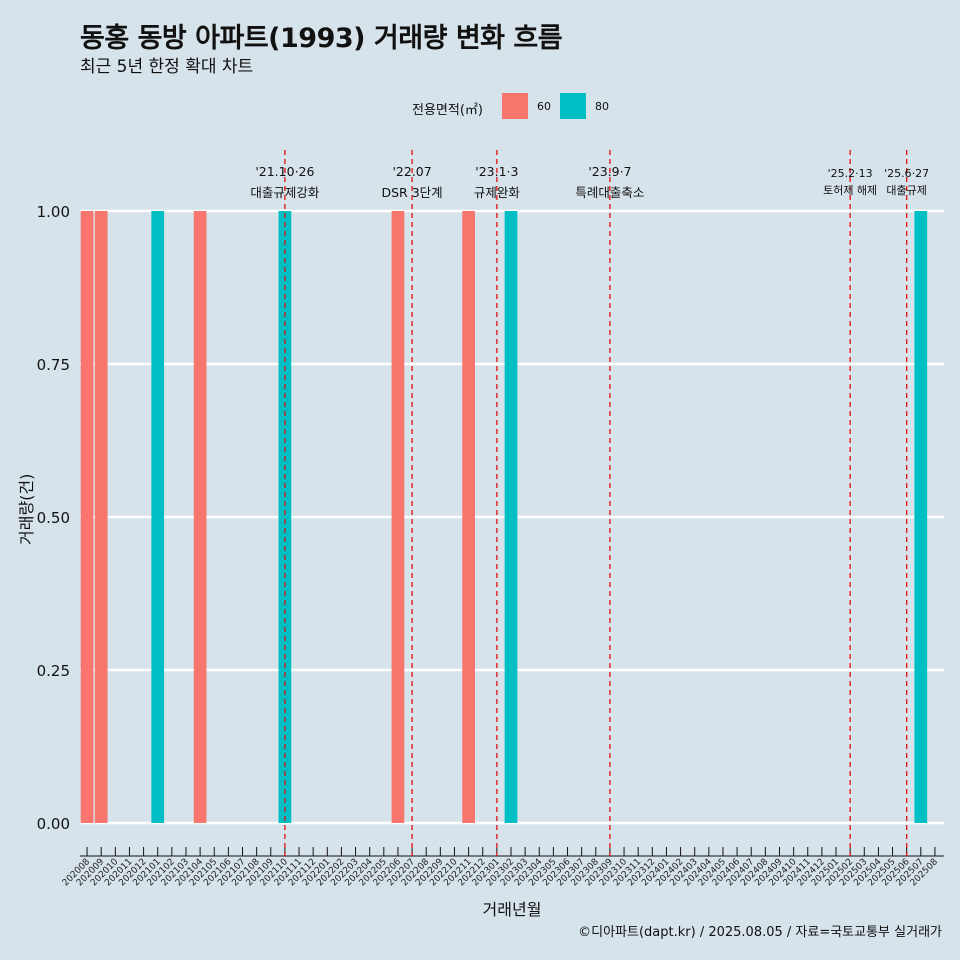  What do you see at coordinates (53, 518) in the screenshot?
I see `y-tick-label: 0.50` at bounding box center [53, 518].